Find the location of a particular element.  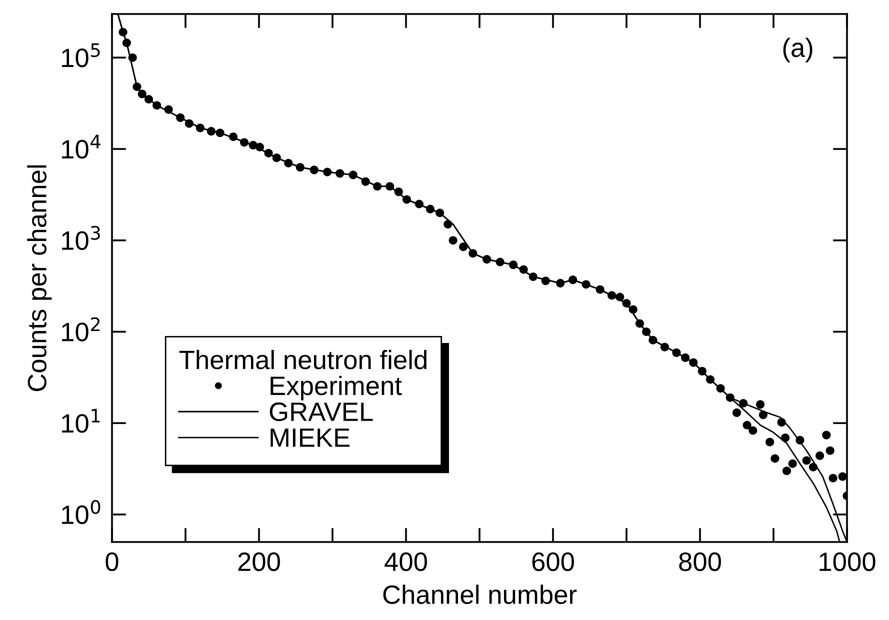

legend-label: MIEKE is located at coordinates (310, 437).